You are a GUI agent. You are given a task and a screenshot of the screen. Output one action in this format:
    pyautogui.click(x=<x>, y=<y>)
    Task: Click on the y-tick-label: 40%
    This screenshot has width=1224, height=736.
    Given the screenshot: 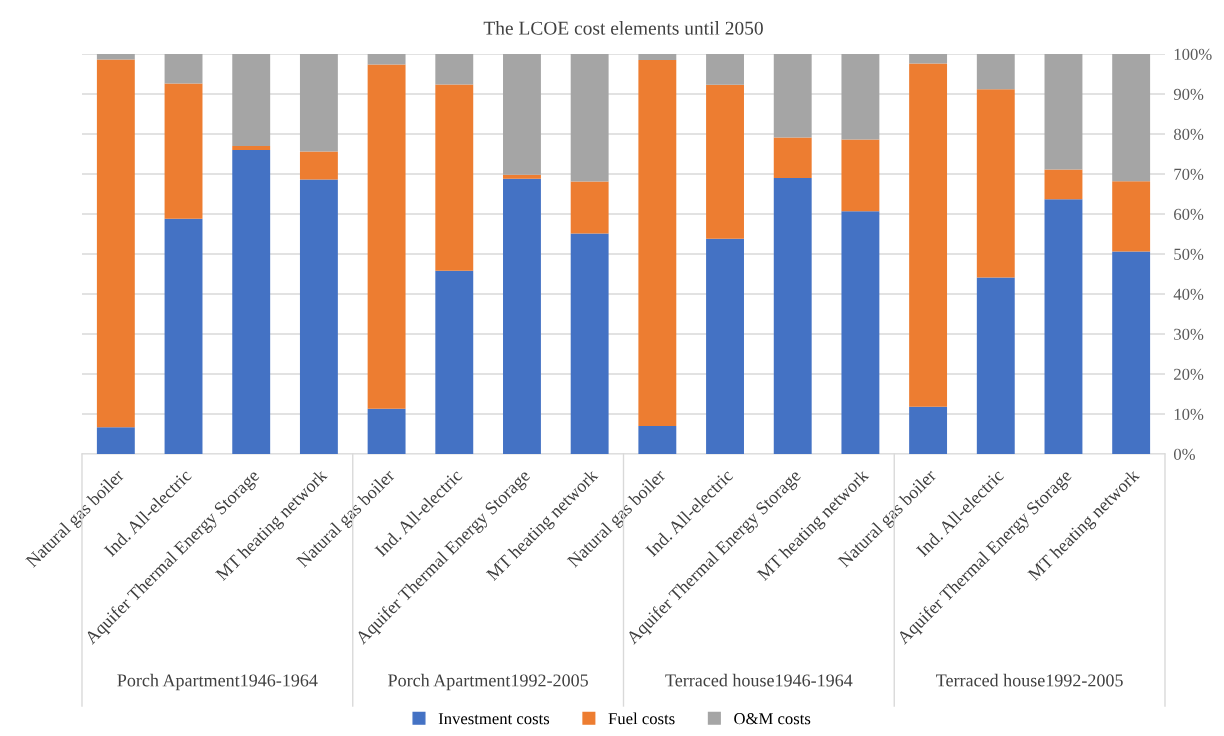 What is the action you would take?
    pyautogui.click(x=1188, y=294)
    